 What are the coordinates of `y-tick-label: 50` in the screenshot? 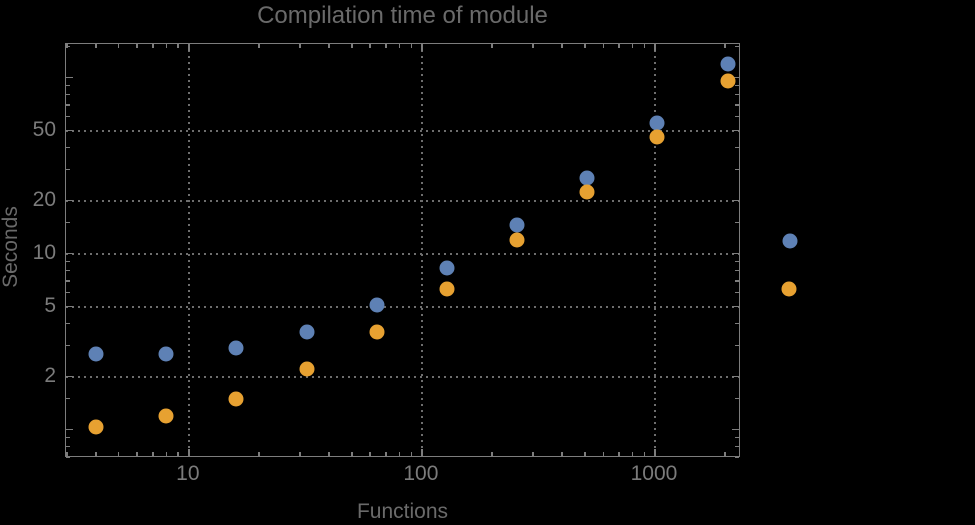 It's located at (44, 129).